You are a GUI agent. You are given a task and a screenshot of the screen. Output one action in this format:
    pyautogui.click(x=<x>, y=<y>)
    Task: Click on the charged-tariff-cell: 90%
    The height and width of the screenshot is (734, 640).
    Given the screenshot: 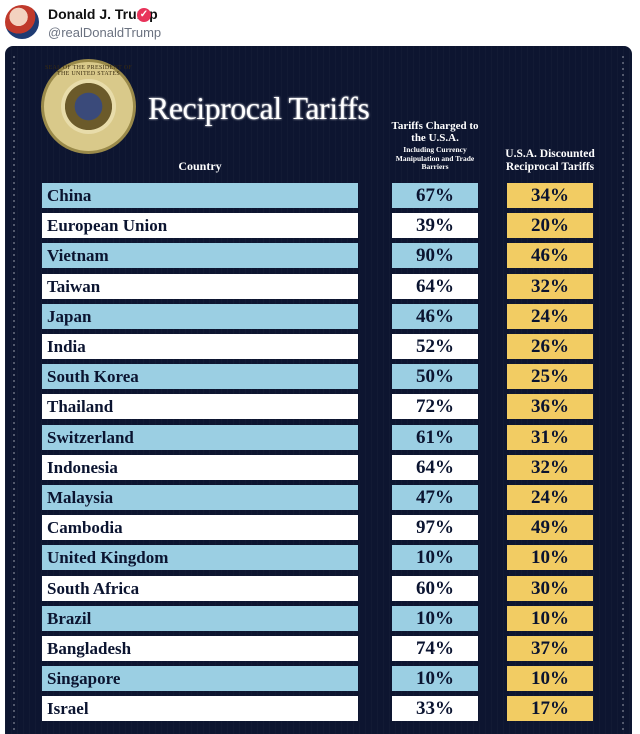 What is the action you would take?
    pyautogui.click(x=435, y=256)
    